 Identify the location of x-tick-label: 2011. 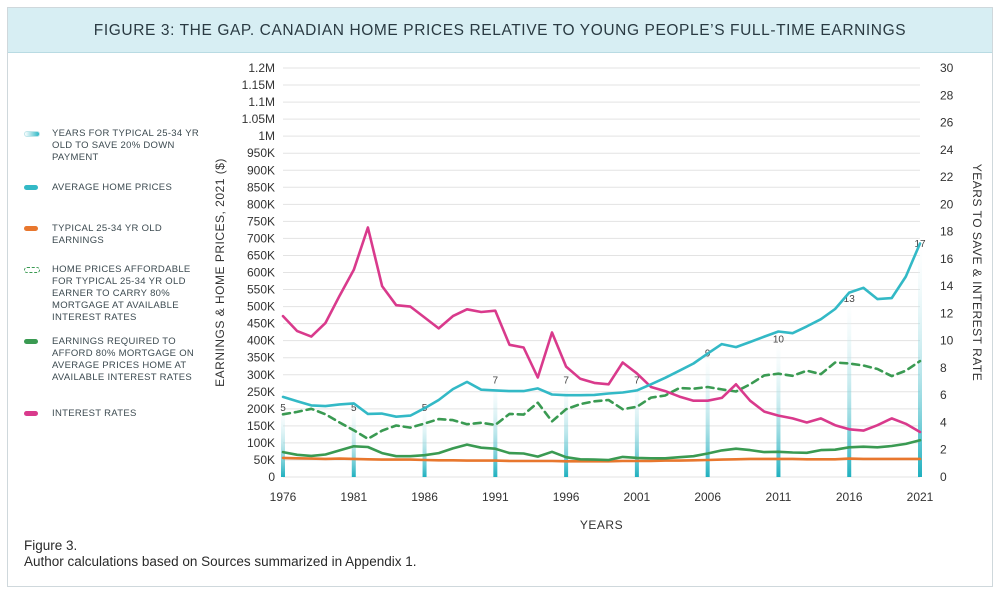
(779, 497).